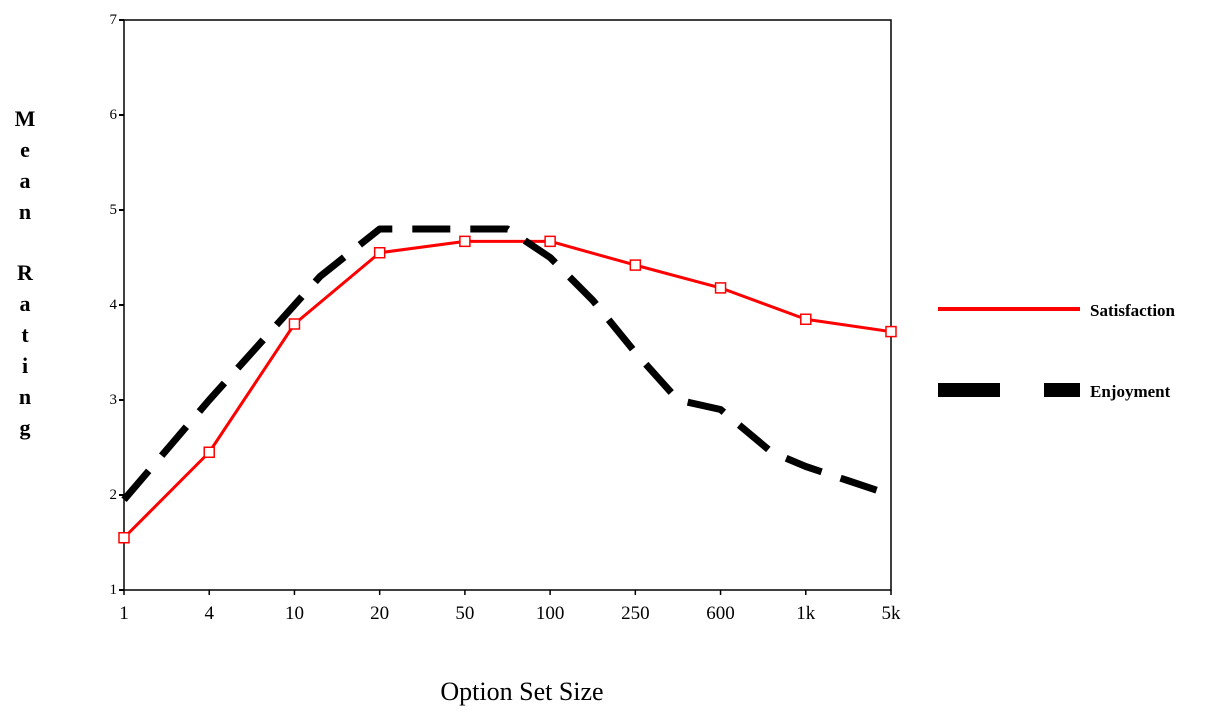 The height and width of the screenshot is (713, 1225). I want to click on y-axis-title-letter: i, so click(25, 365).